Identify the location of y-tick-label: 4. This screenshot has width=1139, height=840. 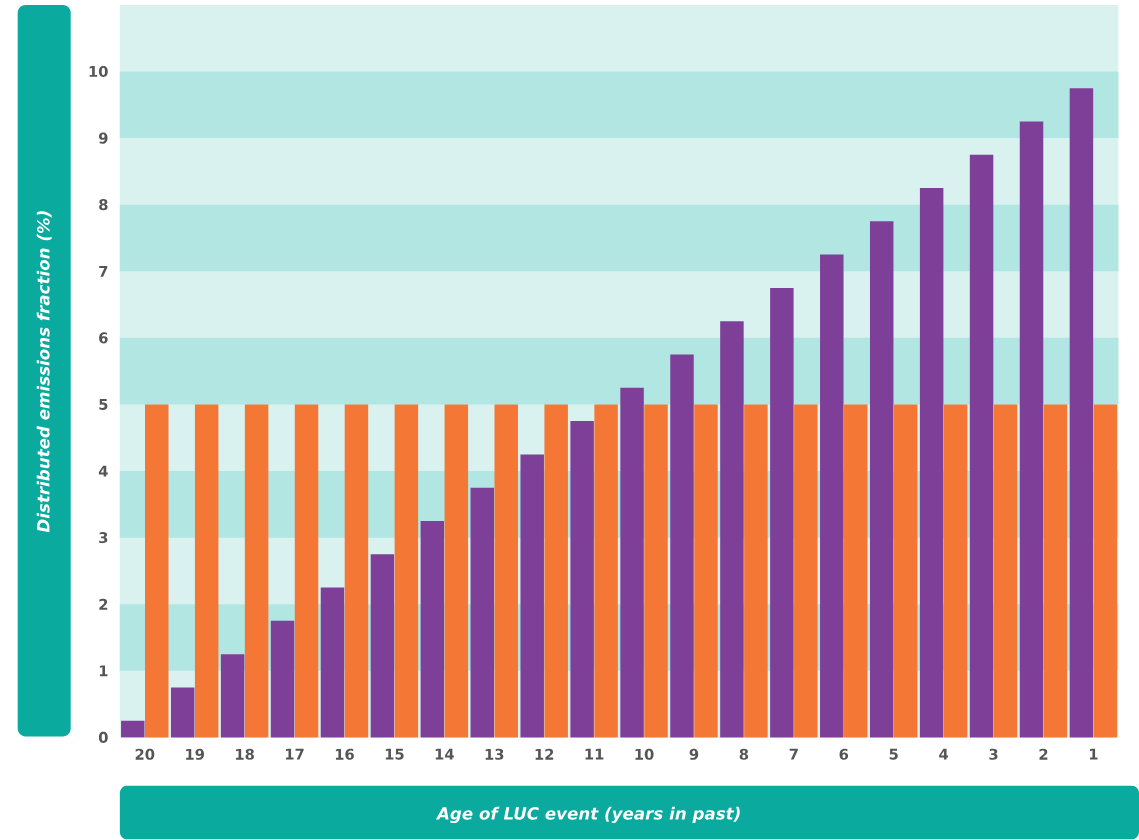
(103, 471).